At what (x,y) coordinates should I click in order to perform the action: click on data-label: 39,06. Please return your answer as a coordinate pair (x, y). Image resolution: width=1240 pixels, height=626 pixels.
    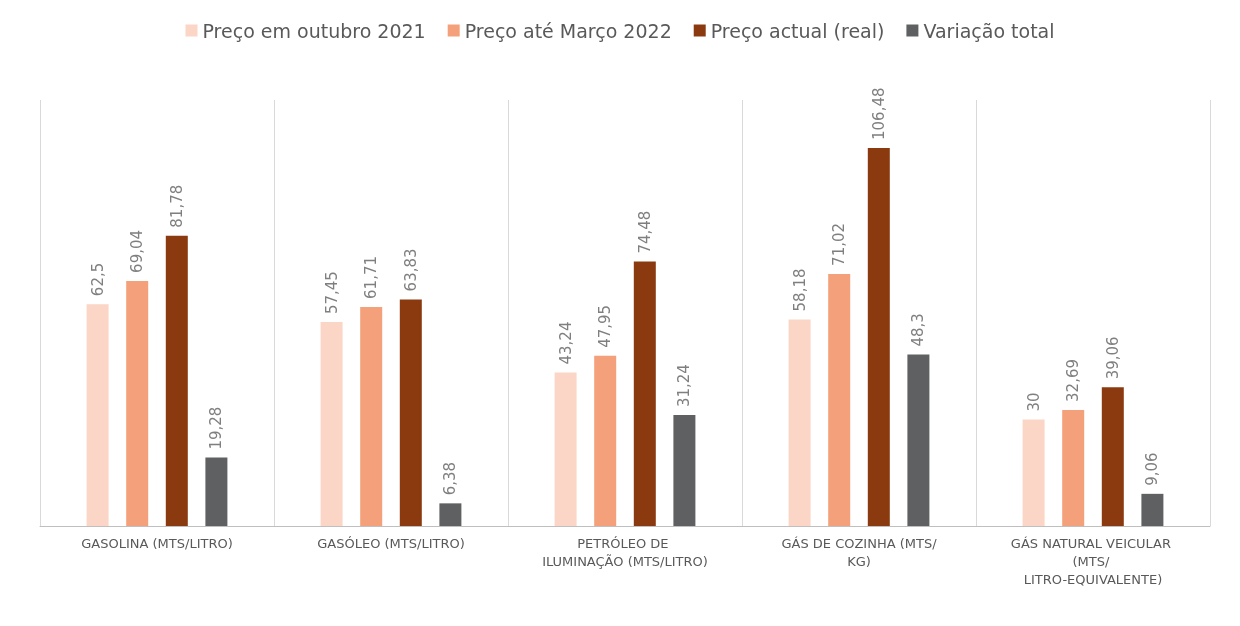
    Looking at the image, I should click on (1112, 358).